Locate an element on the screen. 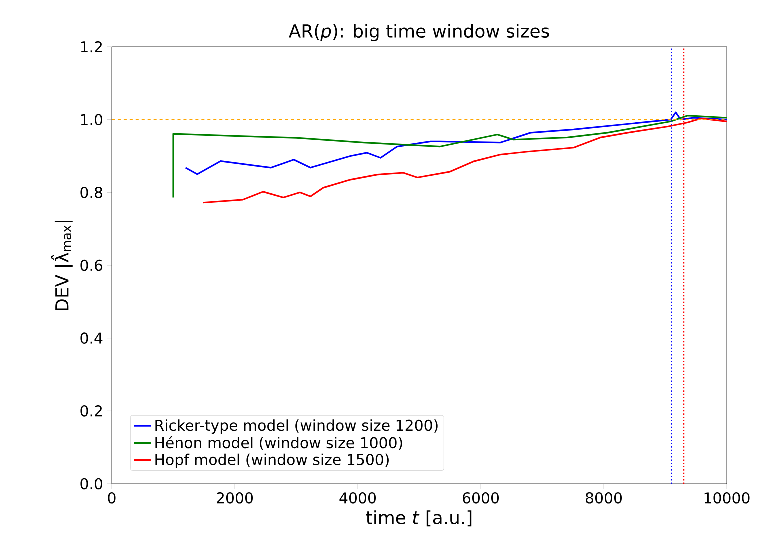 The image size is (768, 553). y-tick-label: 0.0 is located at coordinates (91, 484).